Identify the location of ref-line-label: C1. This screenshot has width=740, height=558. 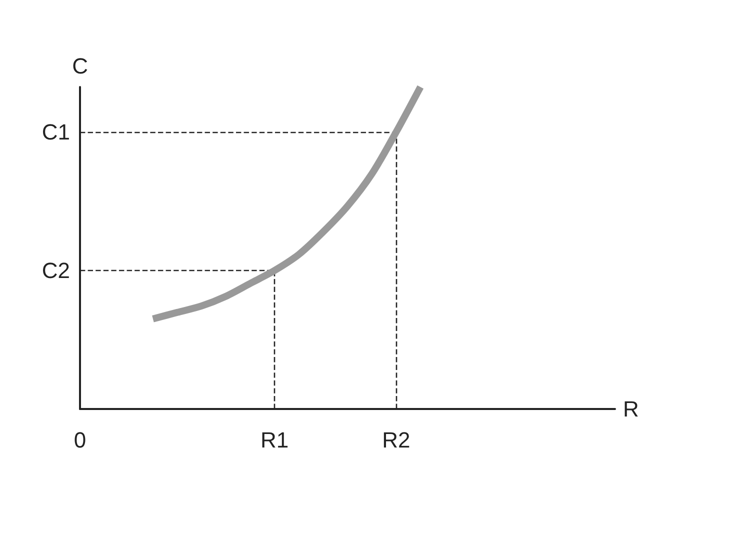
(56, 132).